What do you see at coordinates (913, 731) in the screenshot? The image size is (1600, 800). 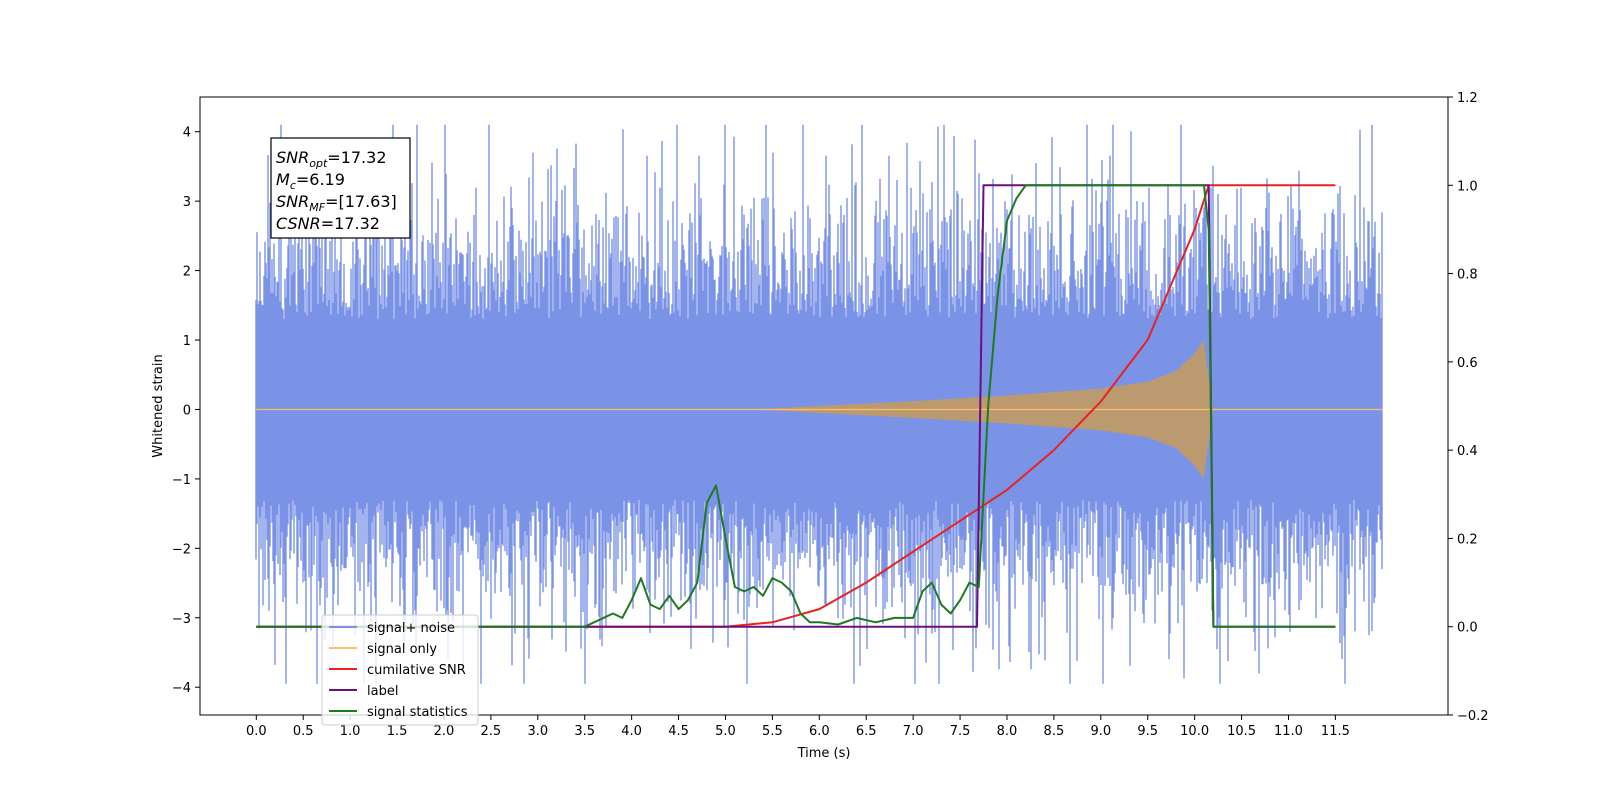 I see `x-tick-label: 7.0` at bounding box center [913, 731].